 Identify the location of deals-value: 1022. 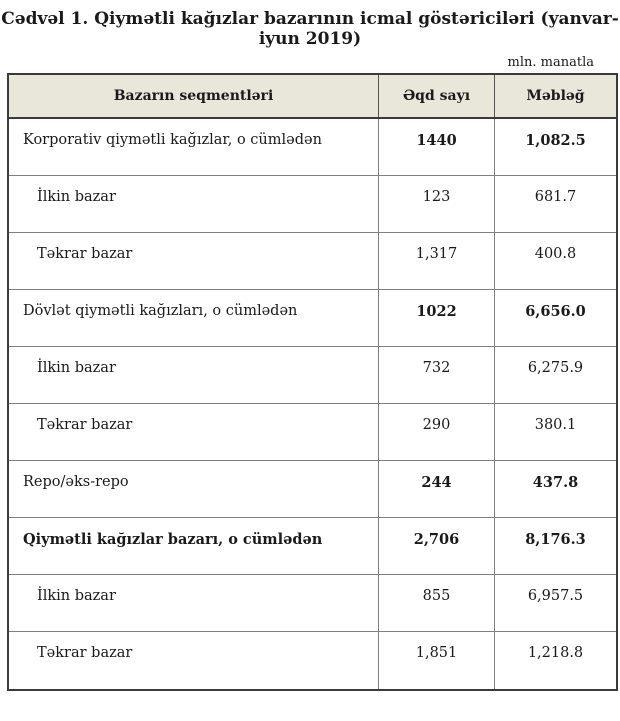
(437, 318).